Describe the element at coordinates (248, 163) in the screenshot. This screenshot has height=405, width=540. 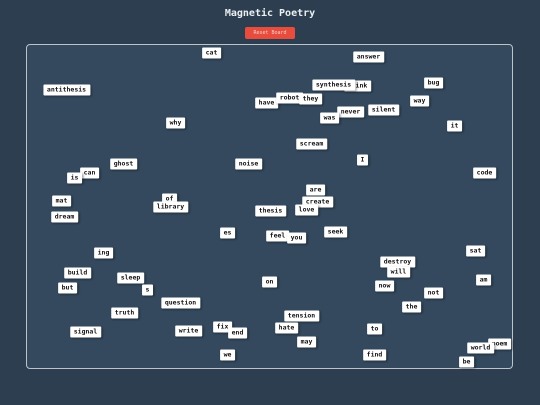
I see `word-magnet: noise` at that location.